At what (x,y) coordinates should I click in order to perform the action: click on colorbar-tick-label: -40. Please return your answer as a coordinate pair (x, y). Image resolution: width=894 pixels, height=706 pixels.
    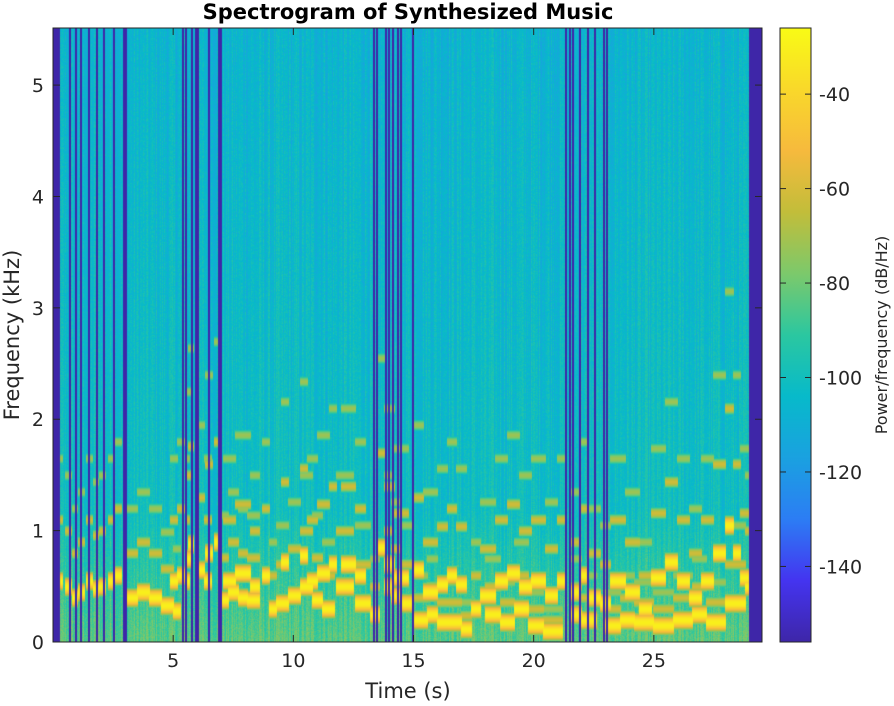
    Looking at the image, I should click on (834, 95).